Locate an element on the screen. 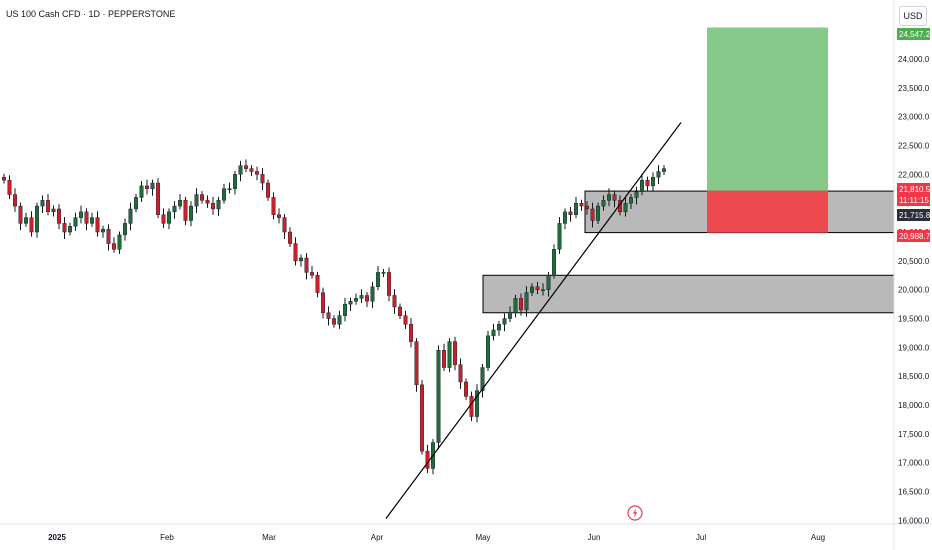 Image resolution: width=932 pixels, height=550 pixels. price-tick-label: 22,000.0 is located at coordinates (914, 174).